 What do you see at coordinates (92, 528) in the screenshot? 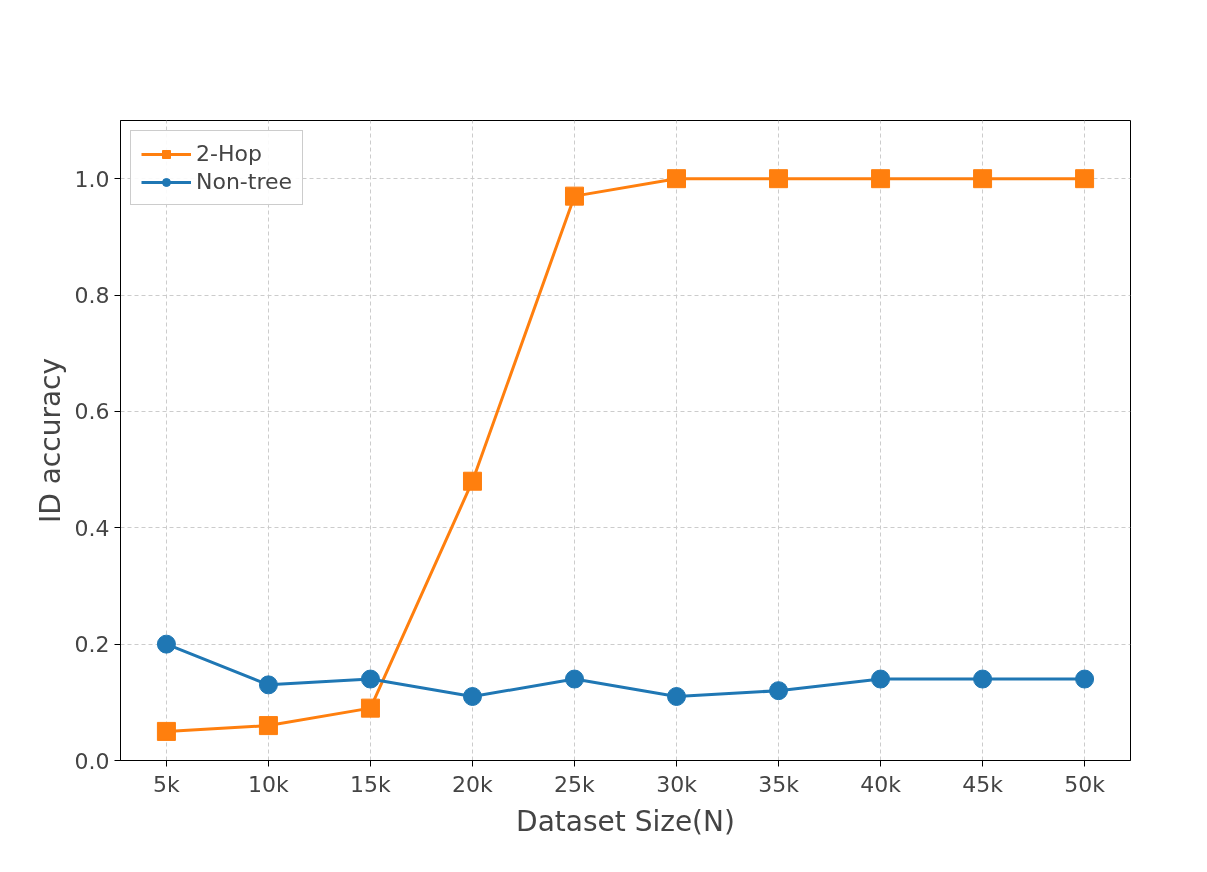
I see `y-tick-label: 0.4` at bounding box center [92, 528].